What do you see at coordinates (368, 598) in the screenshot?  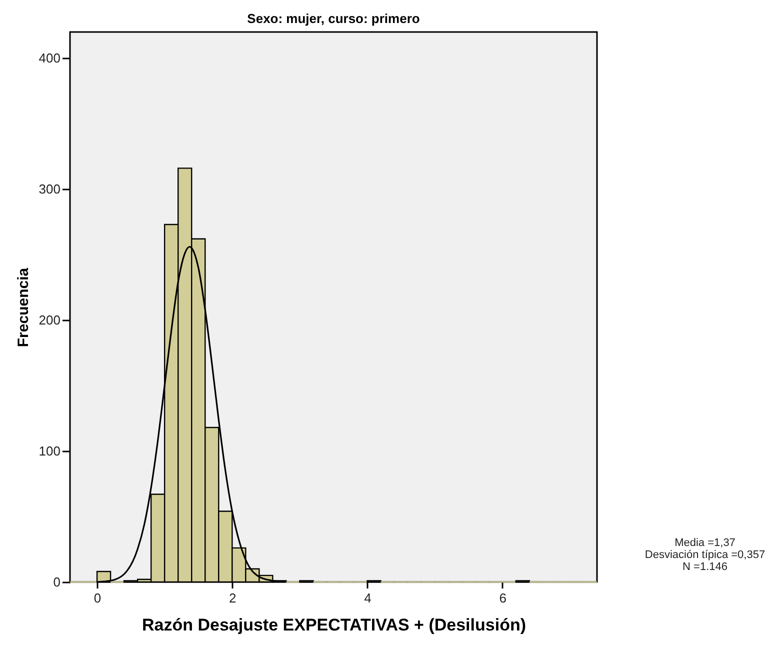 I see `x-tick-label: 4` at bounding box center [368, 598].